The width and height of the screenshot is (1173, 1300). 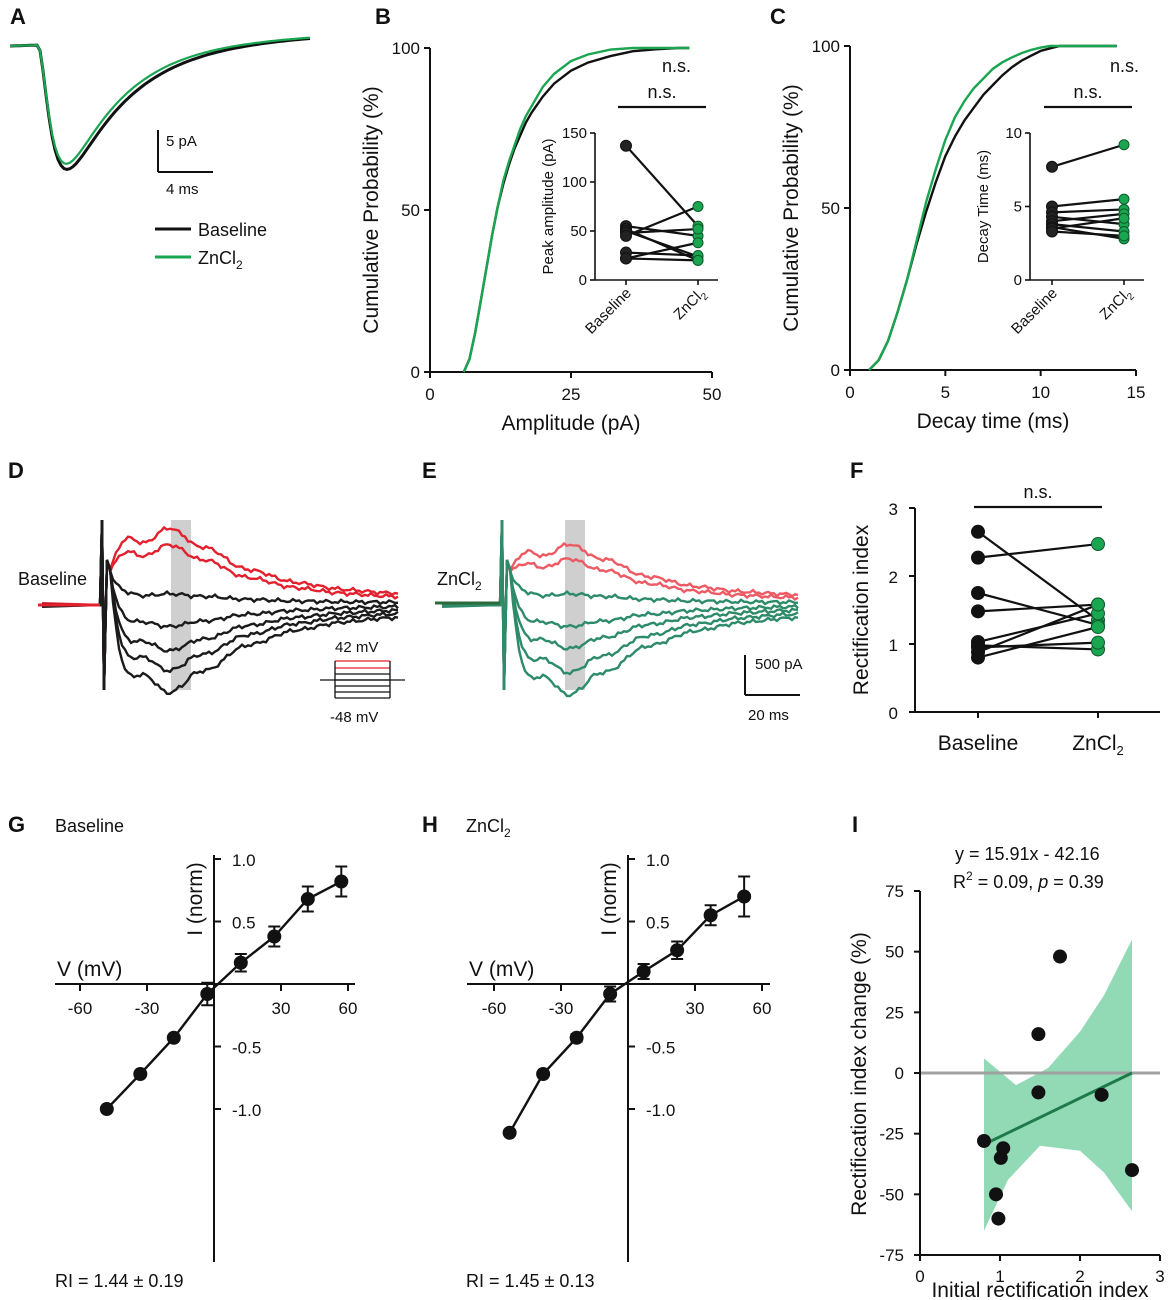 I want to click on y-tick-label: -0.5, so click(x=660, y=1048).